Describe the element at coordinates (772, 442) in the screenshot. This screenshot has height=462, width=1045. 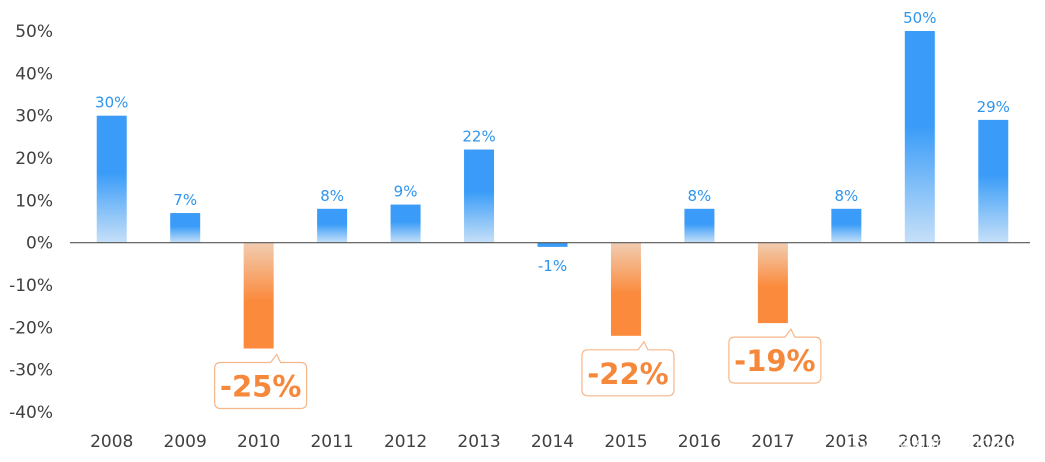
I see `x-tick-label: 2017` at that location.